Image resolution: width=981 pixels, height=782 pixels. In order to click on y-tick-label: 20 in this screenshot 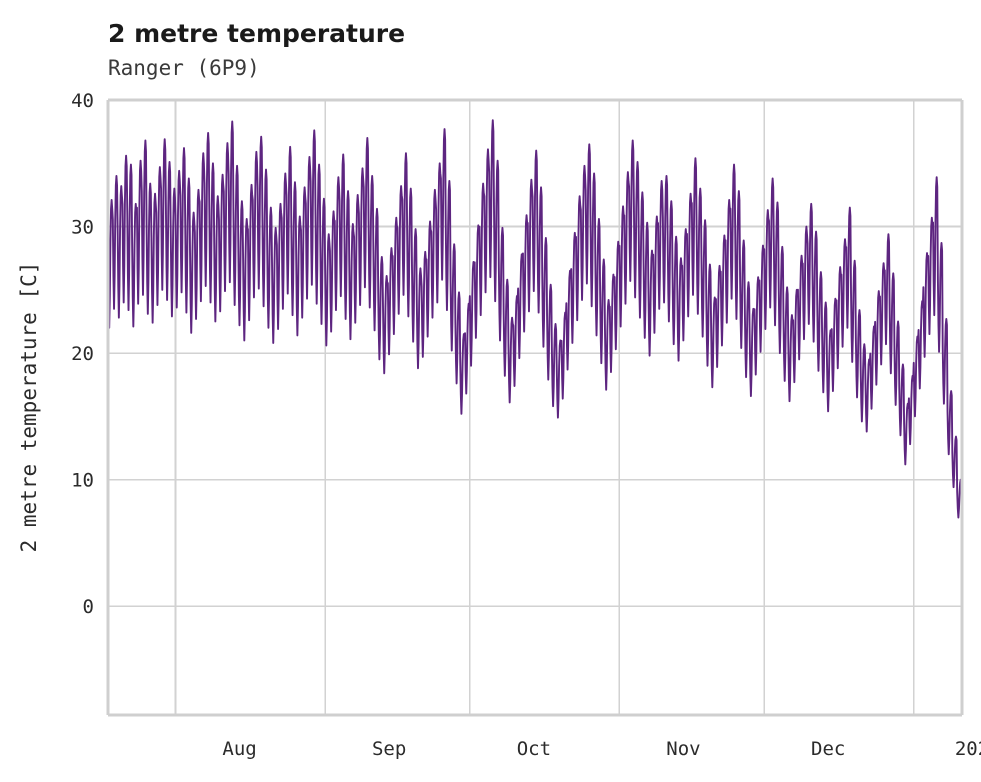, I will do `click(82, 354)`.